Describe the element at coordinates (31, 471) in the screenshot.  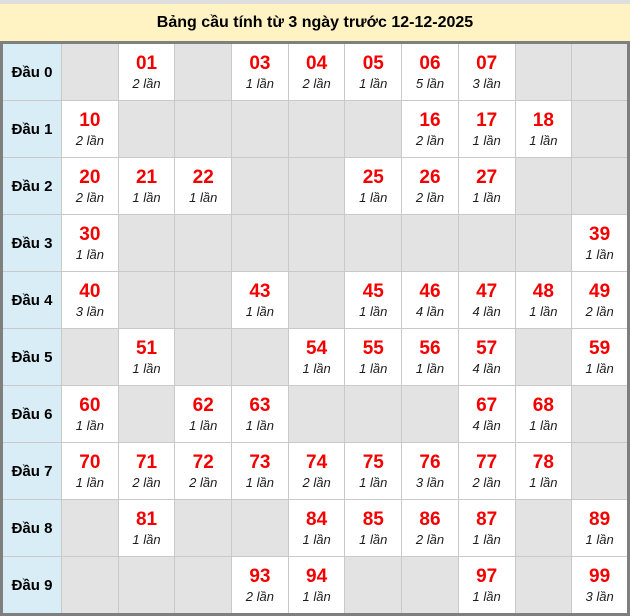
I see `row-label-dau-7: Đầu 7` at that location.